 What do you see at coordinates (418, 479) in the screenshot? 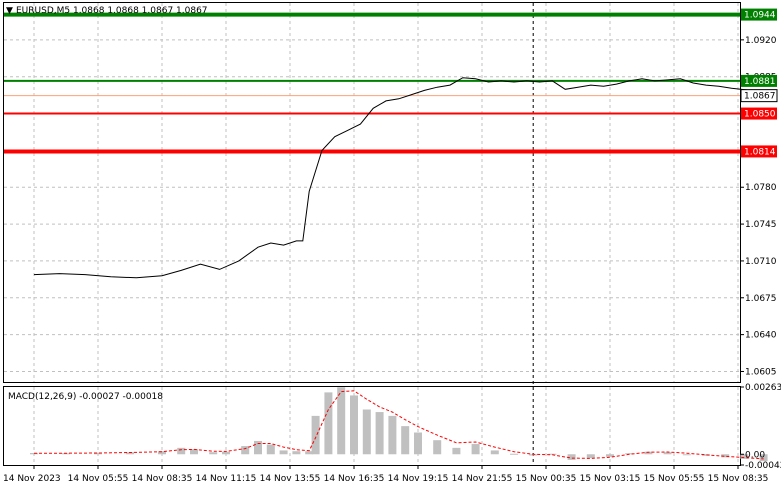
I see `x-tick-label: 14 Nov 19:15` at bounding box center [418, 479].